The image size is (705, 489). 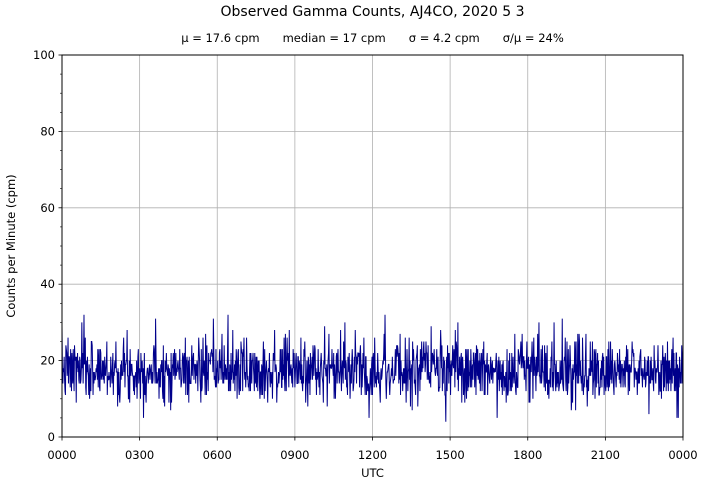 I want to click on x-tick-label: 2100, so click(x=605, y=455).